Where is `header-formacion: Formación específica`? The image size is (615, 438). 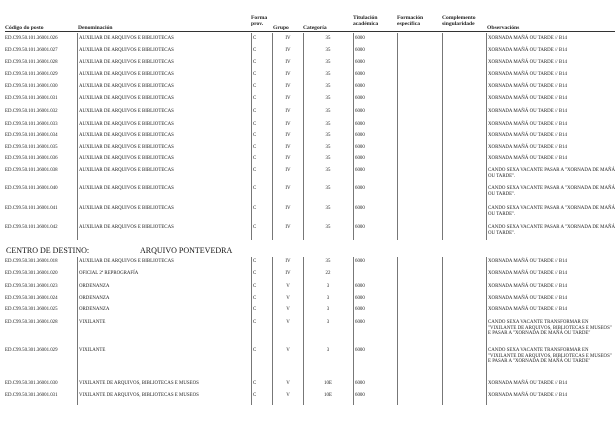
header-formacion: Formación específica is located at coordinates (410, 21).